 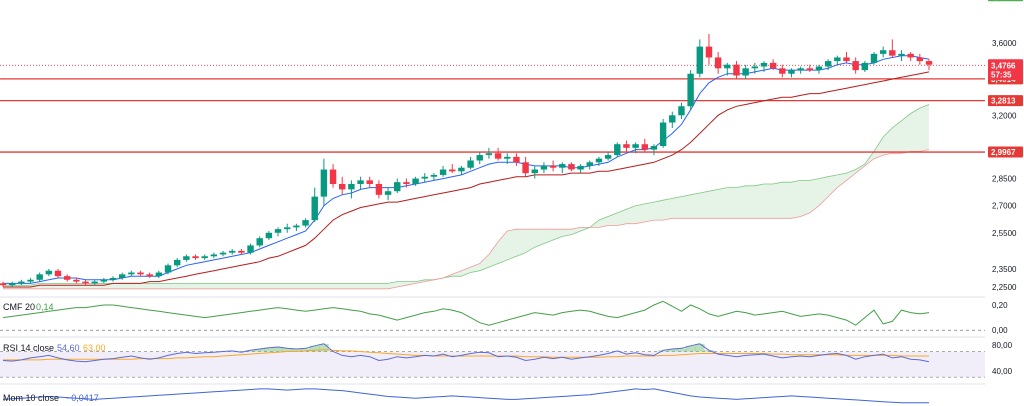 I want to click on cmf-legend: CMF 20 0,14, so click(x=28, y=307).